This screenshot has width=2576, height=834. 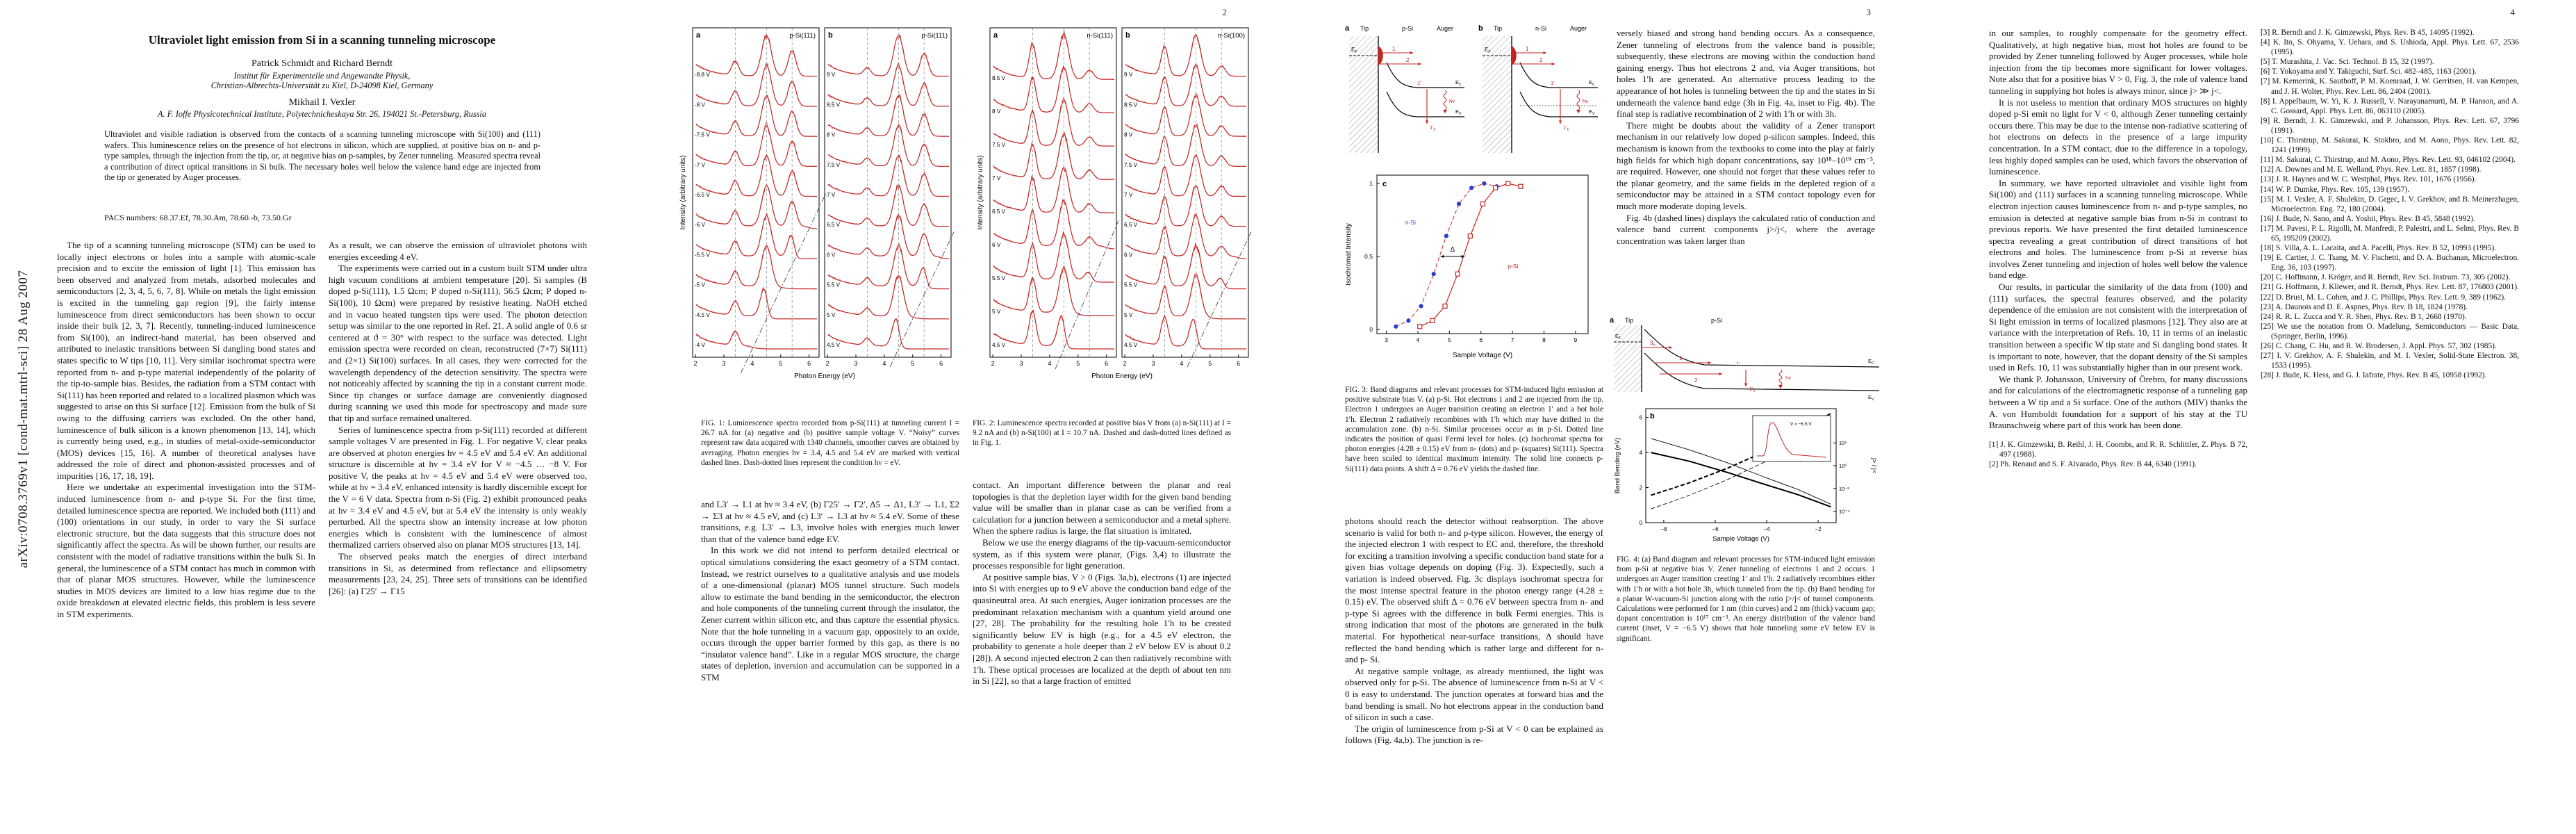 I want to click on svg-text: V = −6.5 V, so click(x=1801, y=424).